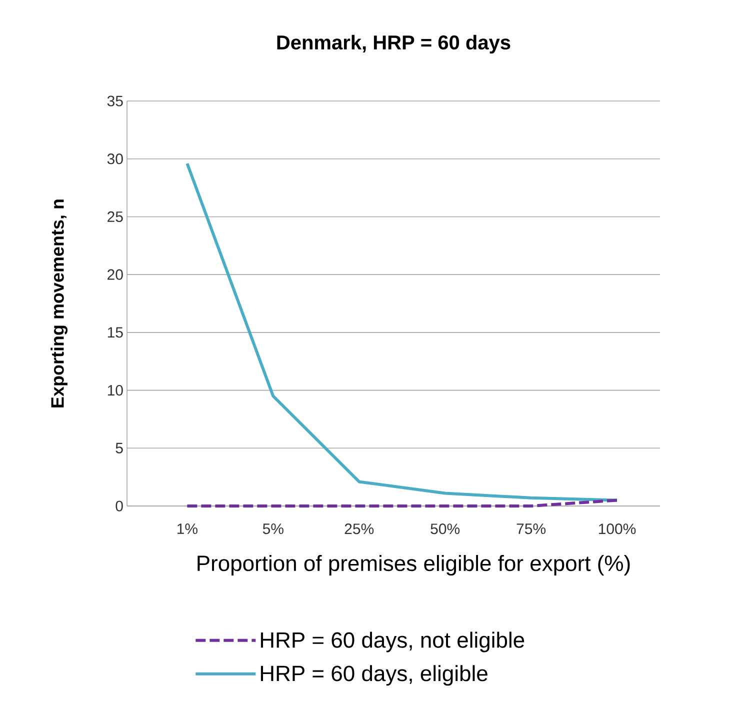 The width and height of the screenshot is (755, 724). Describe the element at coordinates (119, 448) in the screenshot. I see `y-tick-label: 5` at that location.